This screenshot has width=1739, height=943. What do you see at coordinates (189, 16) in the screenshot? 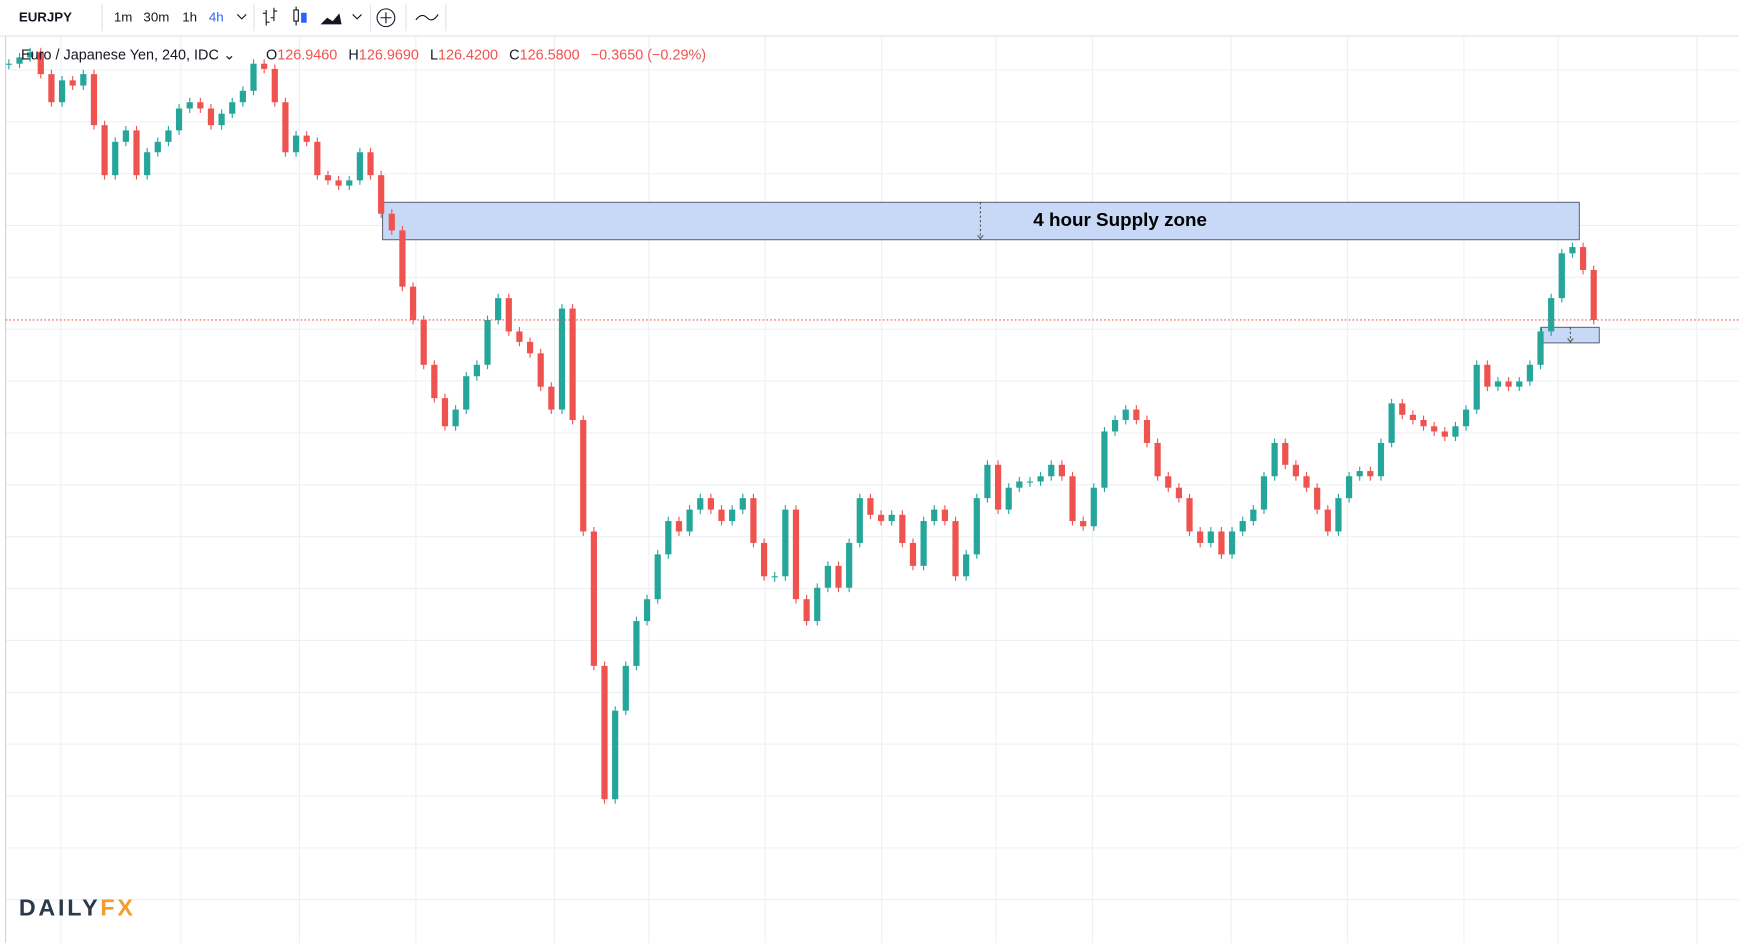
I see `interval-button: 1h` at bounding box center [189, 16].